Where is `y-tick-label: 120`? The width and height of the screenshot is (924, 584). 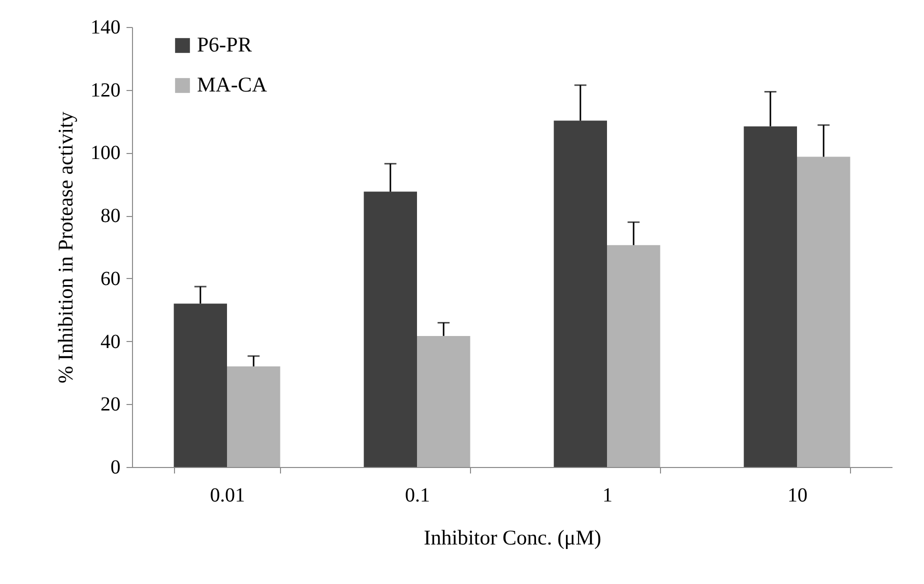
y-tick-label: 120 is located at coordinates (105, 90).